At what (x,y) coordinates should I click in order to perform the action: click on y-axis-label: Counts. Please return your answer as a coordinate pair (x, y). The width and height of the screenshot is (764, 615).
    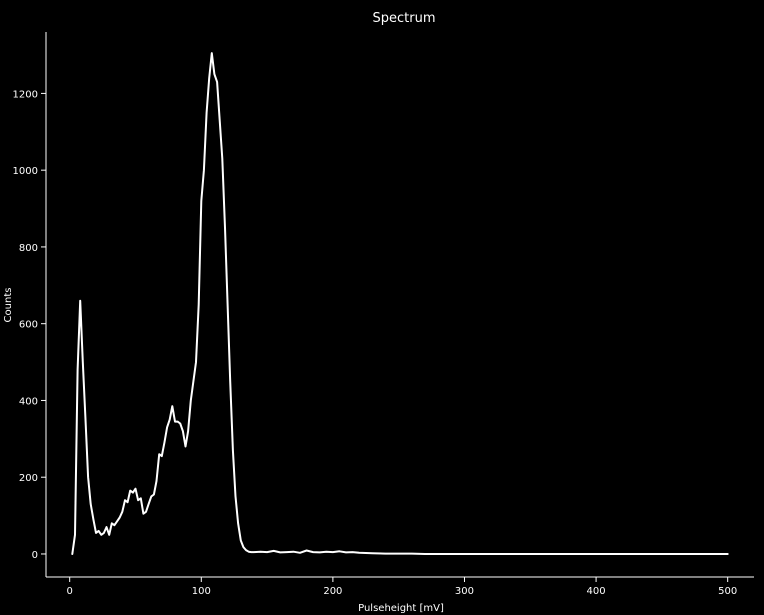
    Looking at the image, I should click on (8, 305).